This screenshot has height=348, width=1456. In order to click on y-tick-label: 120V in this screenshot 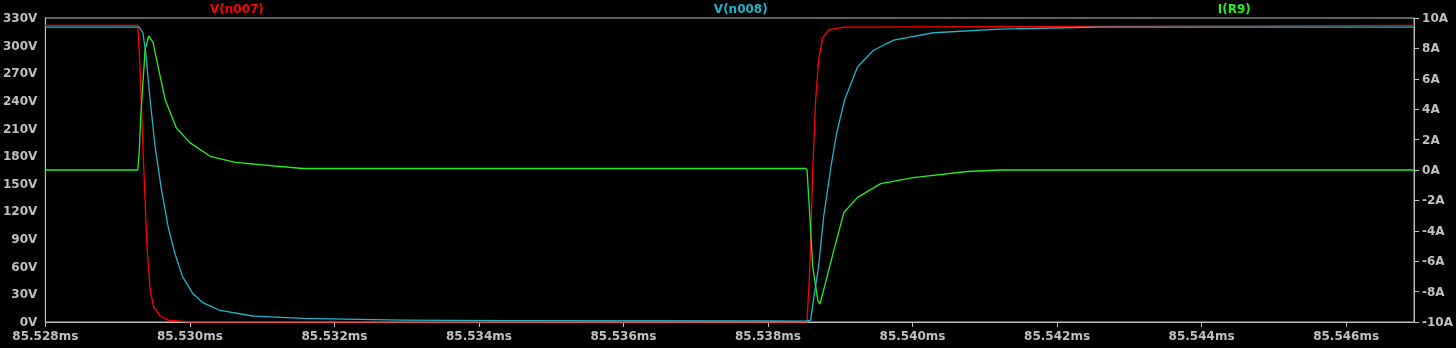, I will do `click(20, 211)`.